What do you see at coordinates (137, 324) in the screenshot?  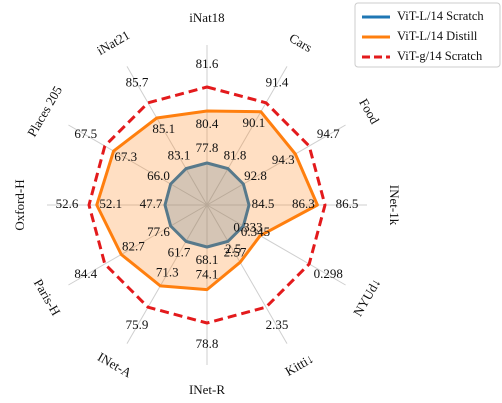 I see `value-label: 75.9` at bounding box center [137, 324].